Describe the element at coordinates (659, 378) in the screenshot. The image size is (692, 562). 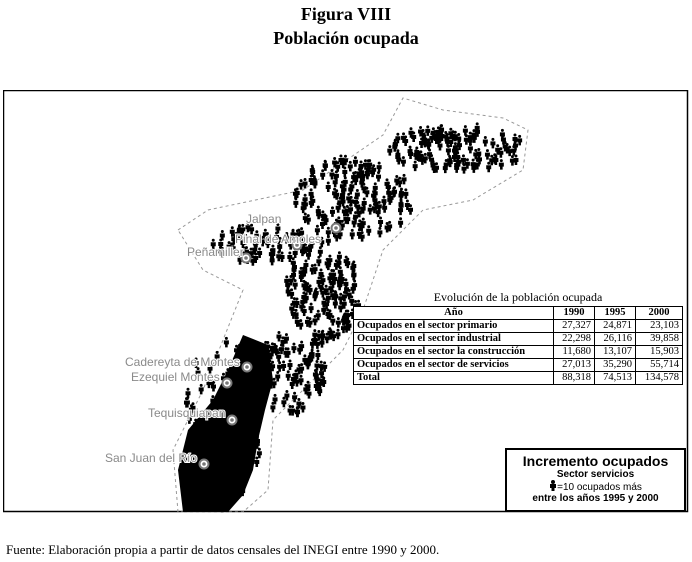
I see `table-value: 134,578` at that location.